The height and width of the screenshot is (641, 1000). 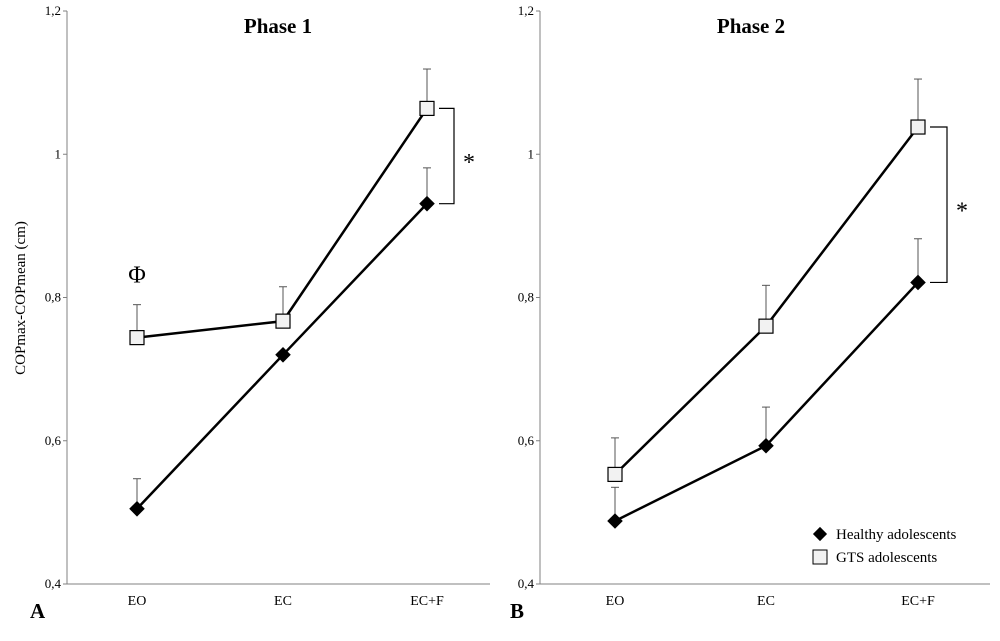 I want to click on phi-marker: Φ, so click(x=137, y=275).